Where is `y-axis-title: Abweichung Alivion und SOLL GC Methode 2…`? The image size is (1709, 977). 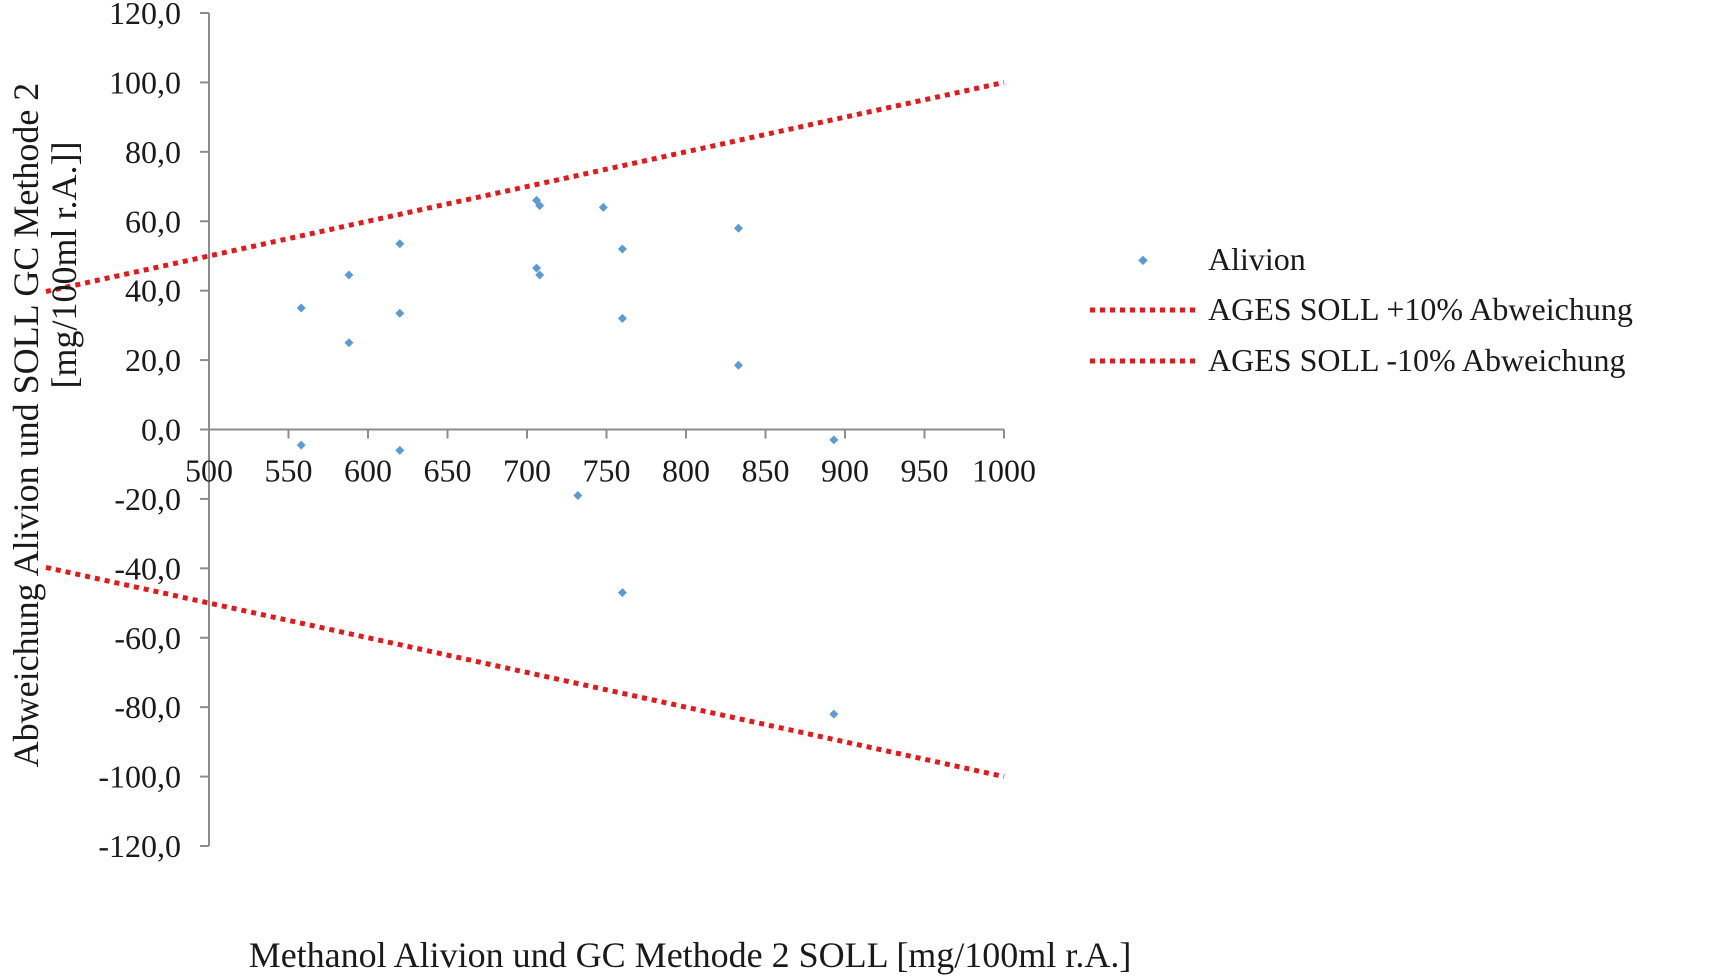
y-axis-title: Abweichung Alivion und SOLL GC Methode 2… is located at coordinates (45, 425).